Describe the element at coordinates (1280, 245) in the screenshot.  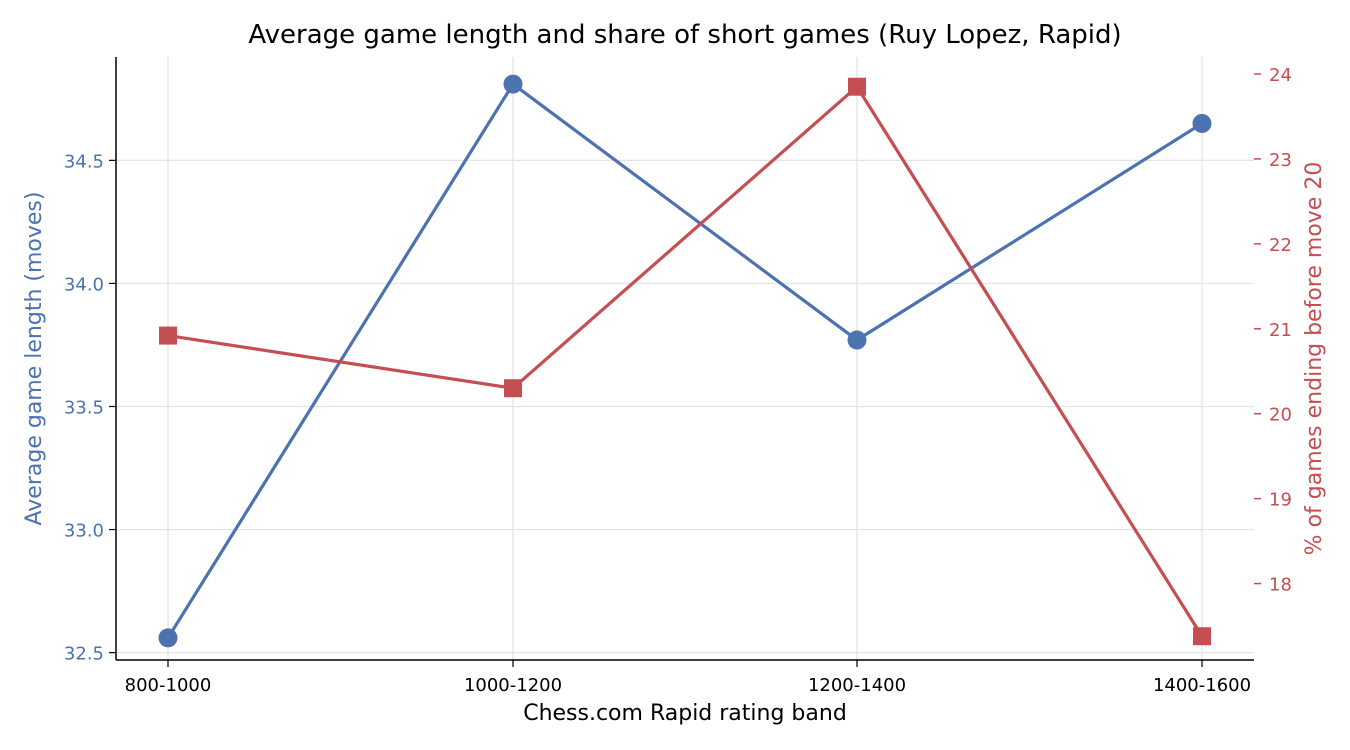
I see `right-tick-label: 22` at that location.